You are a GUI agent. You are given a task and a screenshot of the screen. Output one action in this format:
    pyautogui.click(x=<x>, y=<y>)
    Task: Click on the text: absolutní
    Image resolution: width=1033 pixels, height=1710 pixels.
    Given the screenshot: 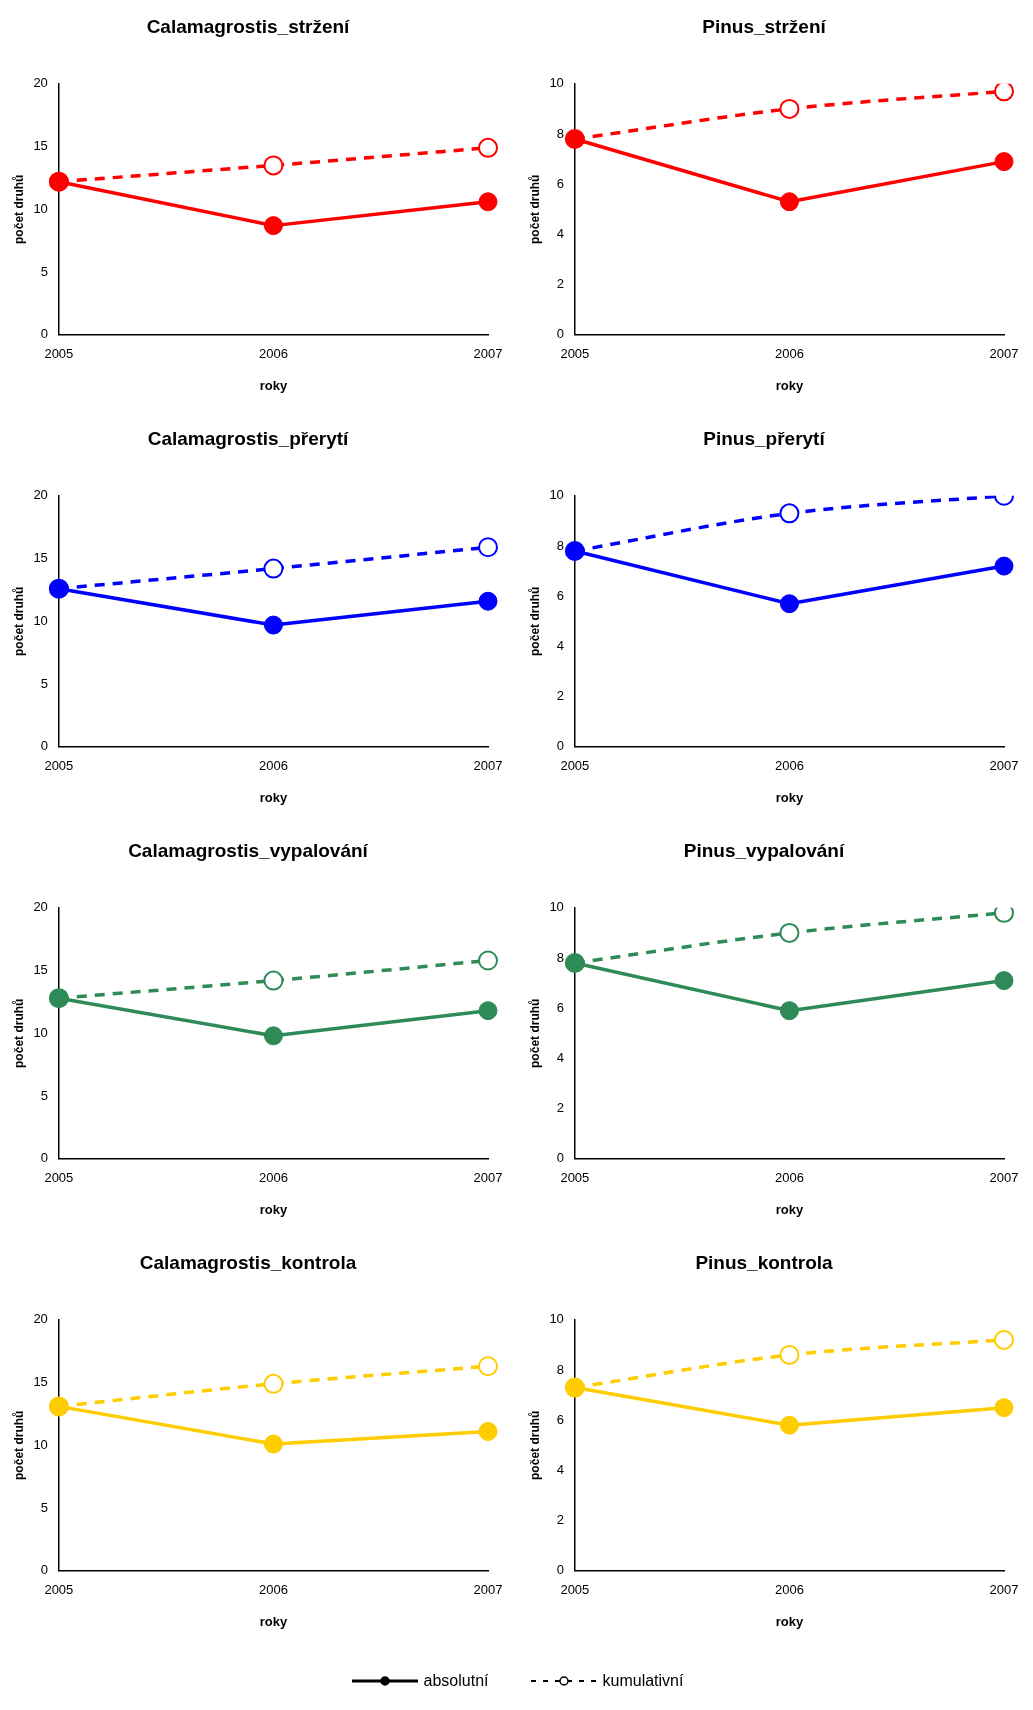 What is the action you would take?
    pyautogui.click(x=456, y=1681)
    